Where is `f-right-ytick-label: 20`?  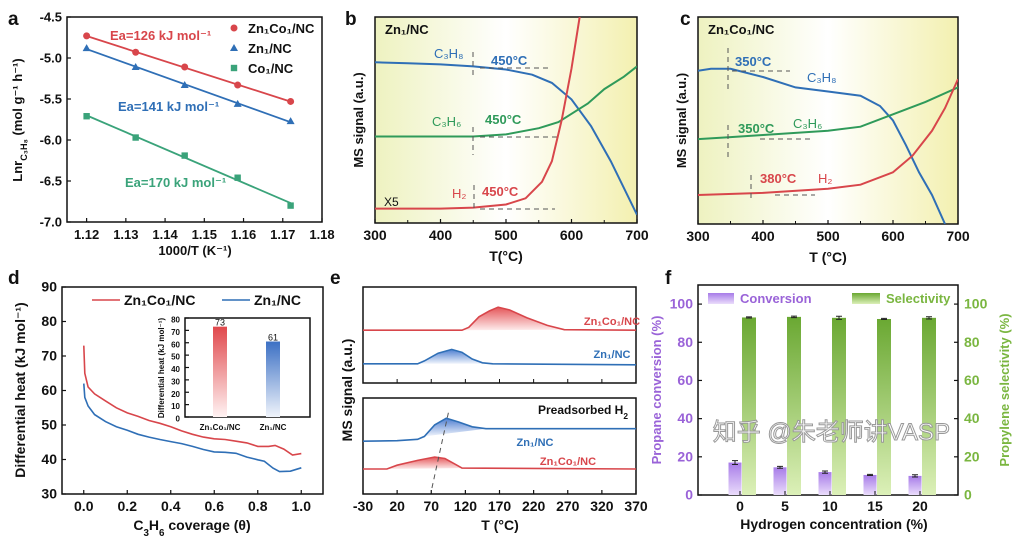 f-right-ytick-label: 20 is located at coordinates (972, 456).